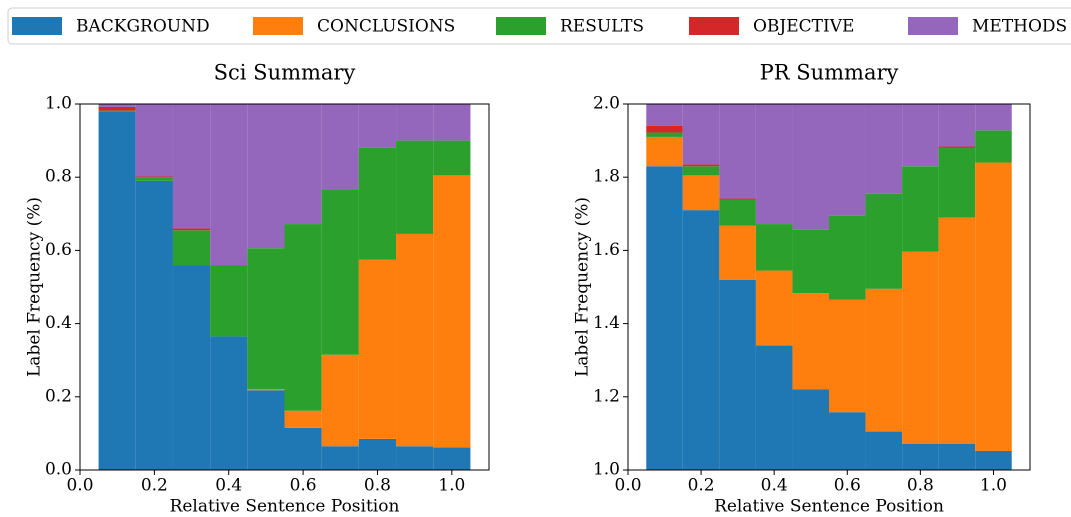 This screenshot has width=1071, height=517. What do you see at coordinates (58, 250) in the screenshot?
I see `y-tick-label: 0.6` at bounding box center [58, 250].